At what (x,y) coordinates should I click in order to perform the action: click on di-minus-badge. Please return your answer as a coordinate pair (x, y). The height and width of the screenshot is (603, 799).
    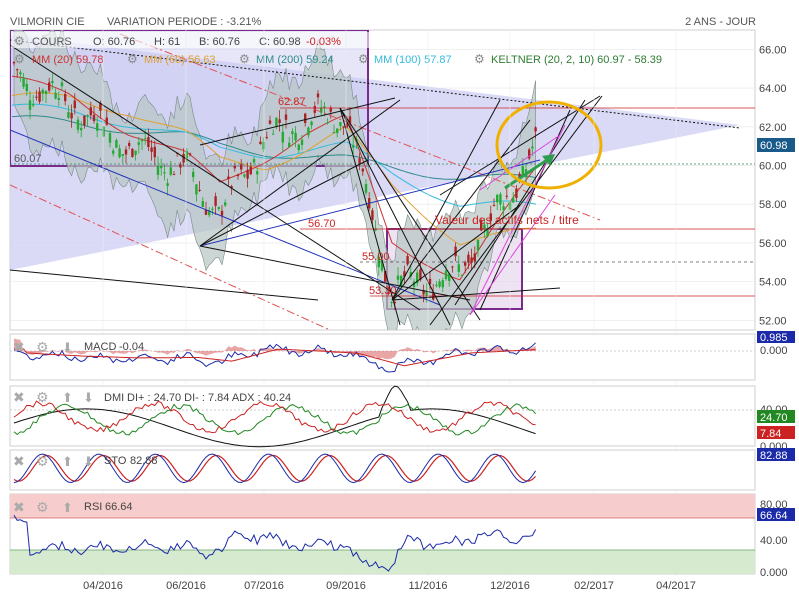
    Looking at the image, I should click on (776, 432).